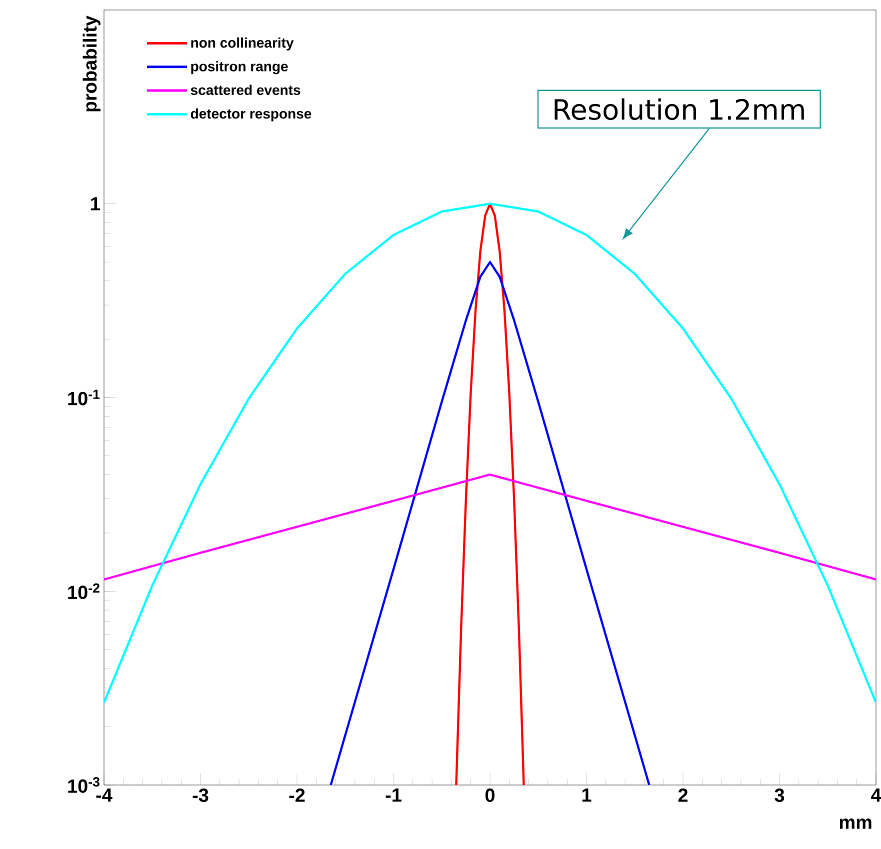 The image size is (881, 849). Describe the element at coordinates (779, 795) in the screenshot. I see `x-tick-label: 3` at that location.